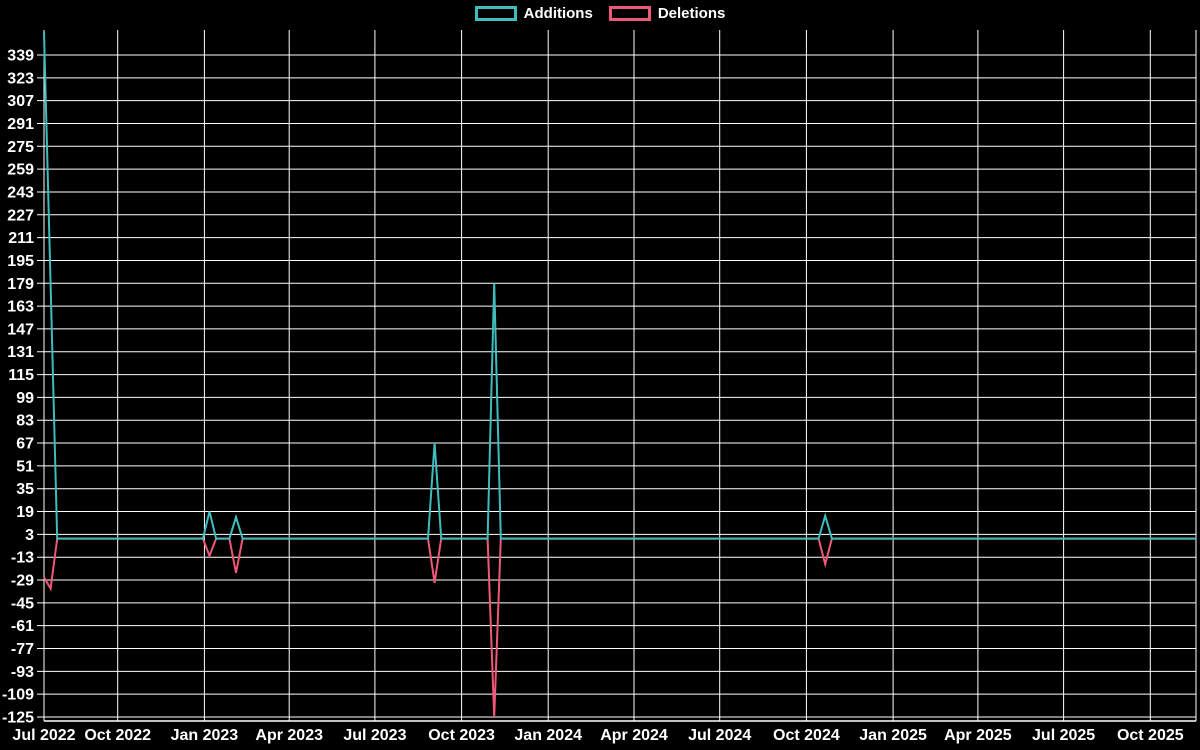 Image resolution: width=1200 pixels, height=750 pixels. I want to click on x-tick-label: Jan 2025, so click(893, 735).